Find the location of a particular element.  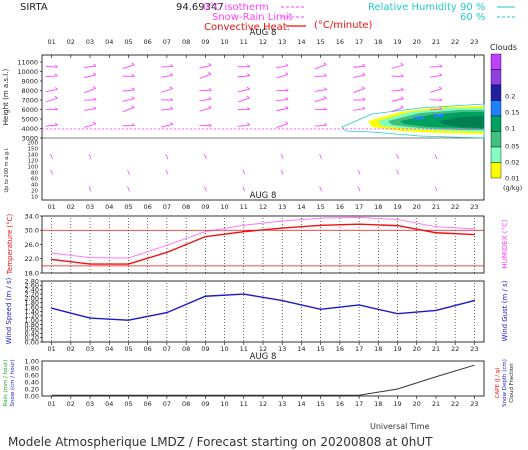

temperature-y-tick-label: 26.0 is located at coordinates (32, 245).